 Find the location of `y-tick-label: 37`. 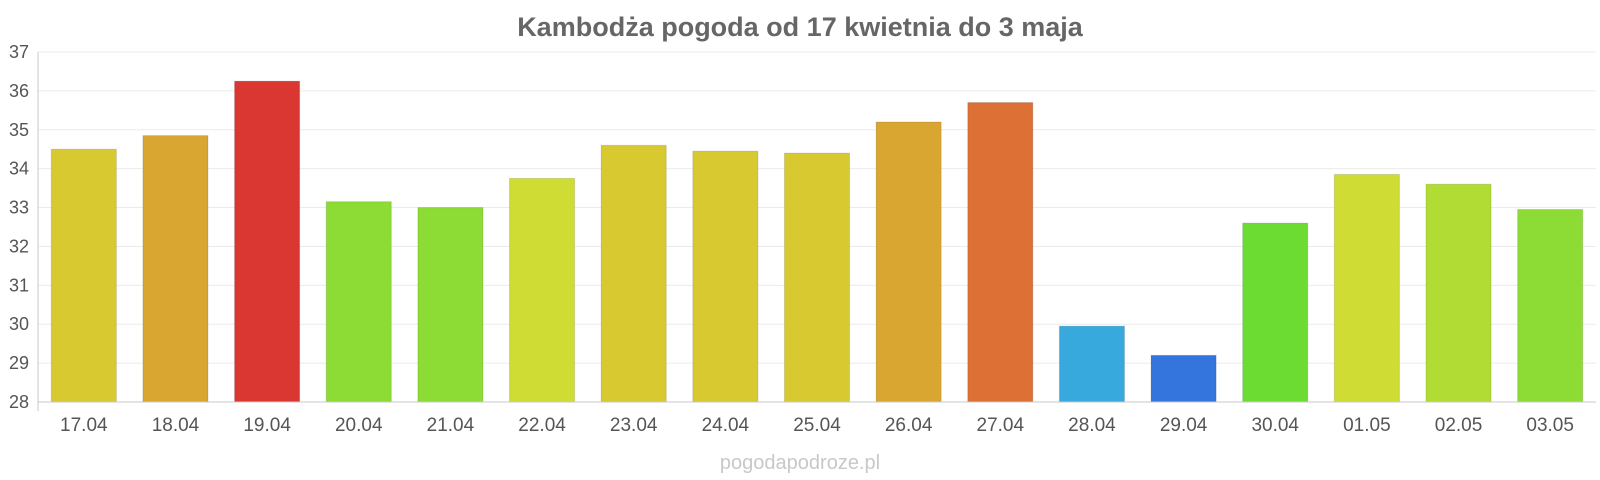

y-tick-label: 37 is located at coordinates (19, 52).